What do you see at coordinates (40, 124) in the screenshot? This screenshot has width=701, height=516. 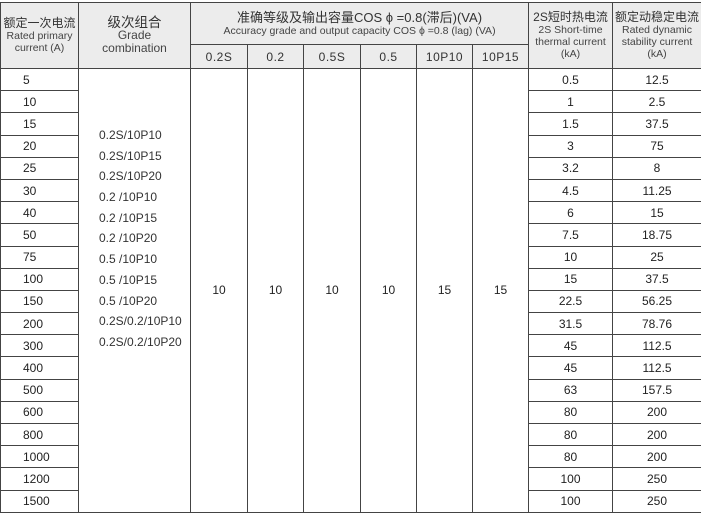 I see `cell-rated-current: 15` at bounding box center [40, 124].